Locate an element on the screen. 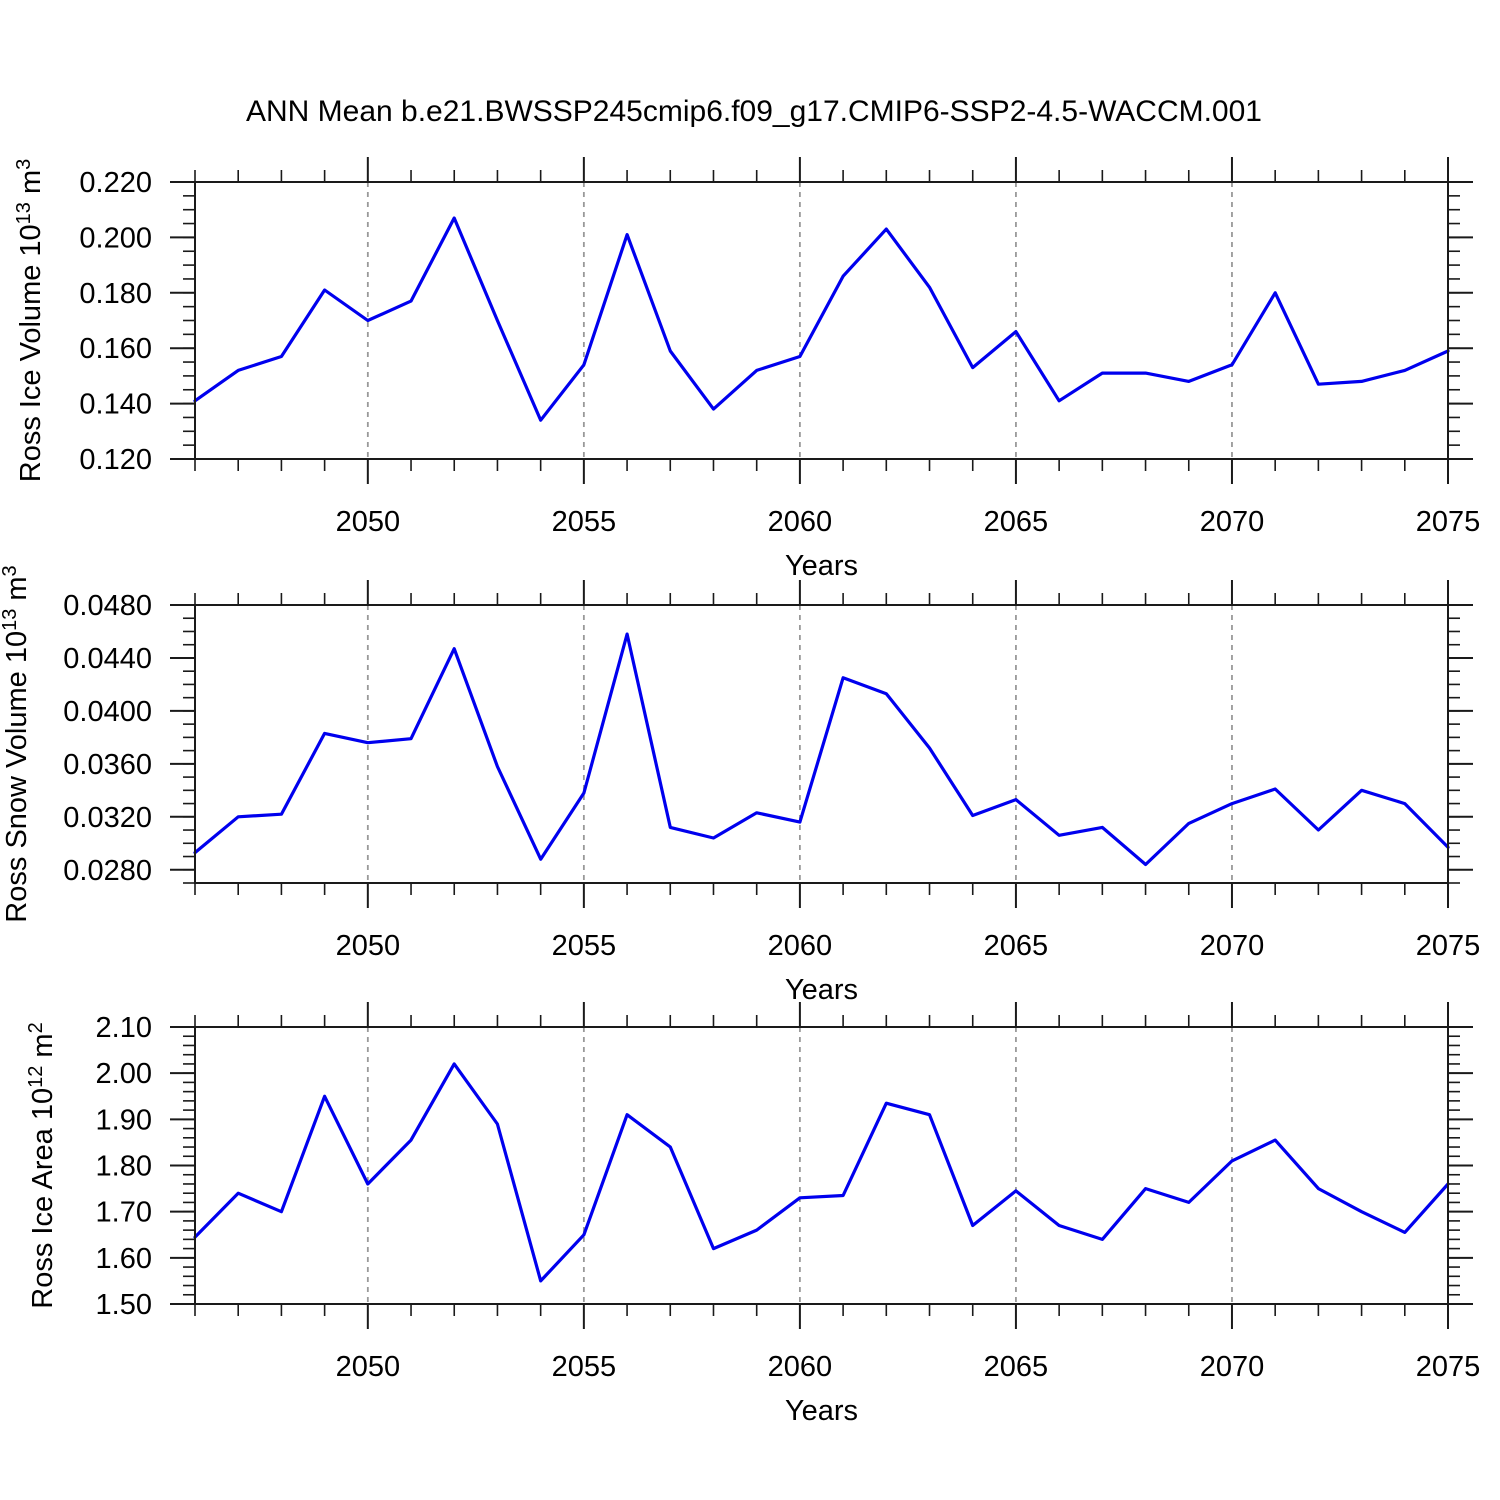  y-tick-label: 0.180 is located at coordinates (115, 294).